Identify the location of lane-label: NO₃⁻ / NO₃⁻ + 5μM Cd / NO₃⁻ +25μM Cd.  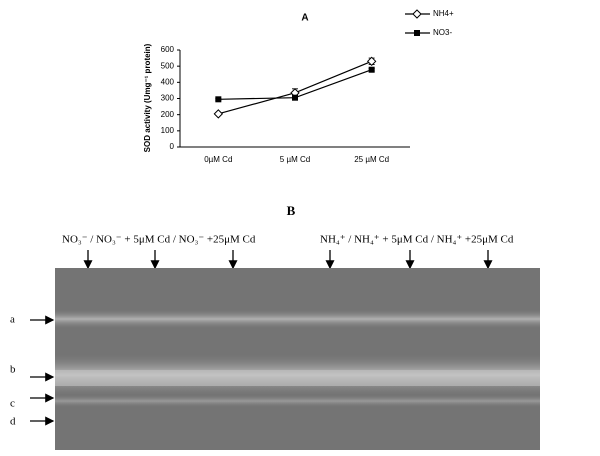
(159, 240).